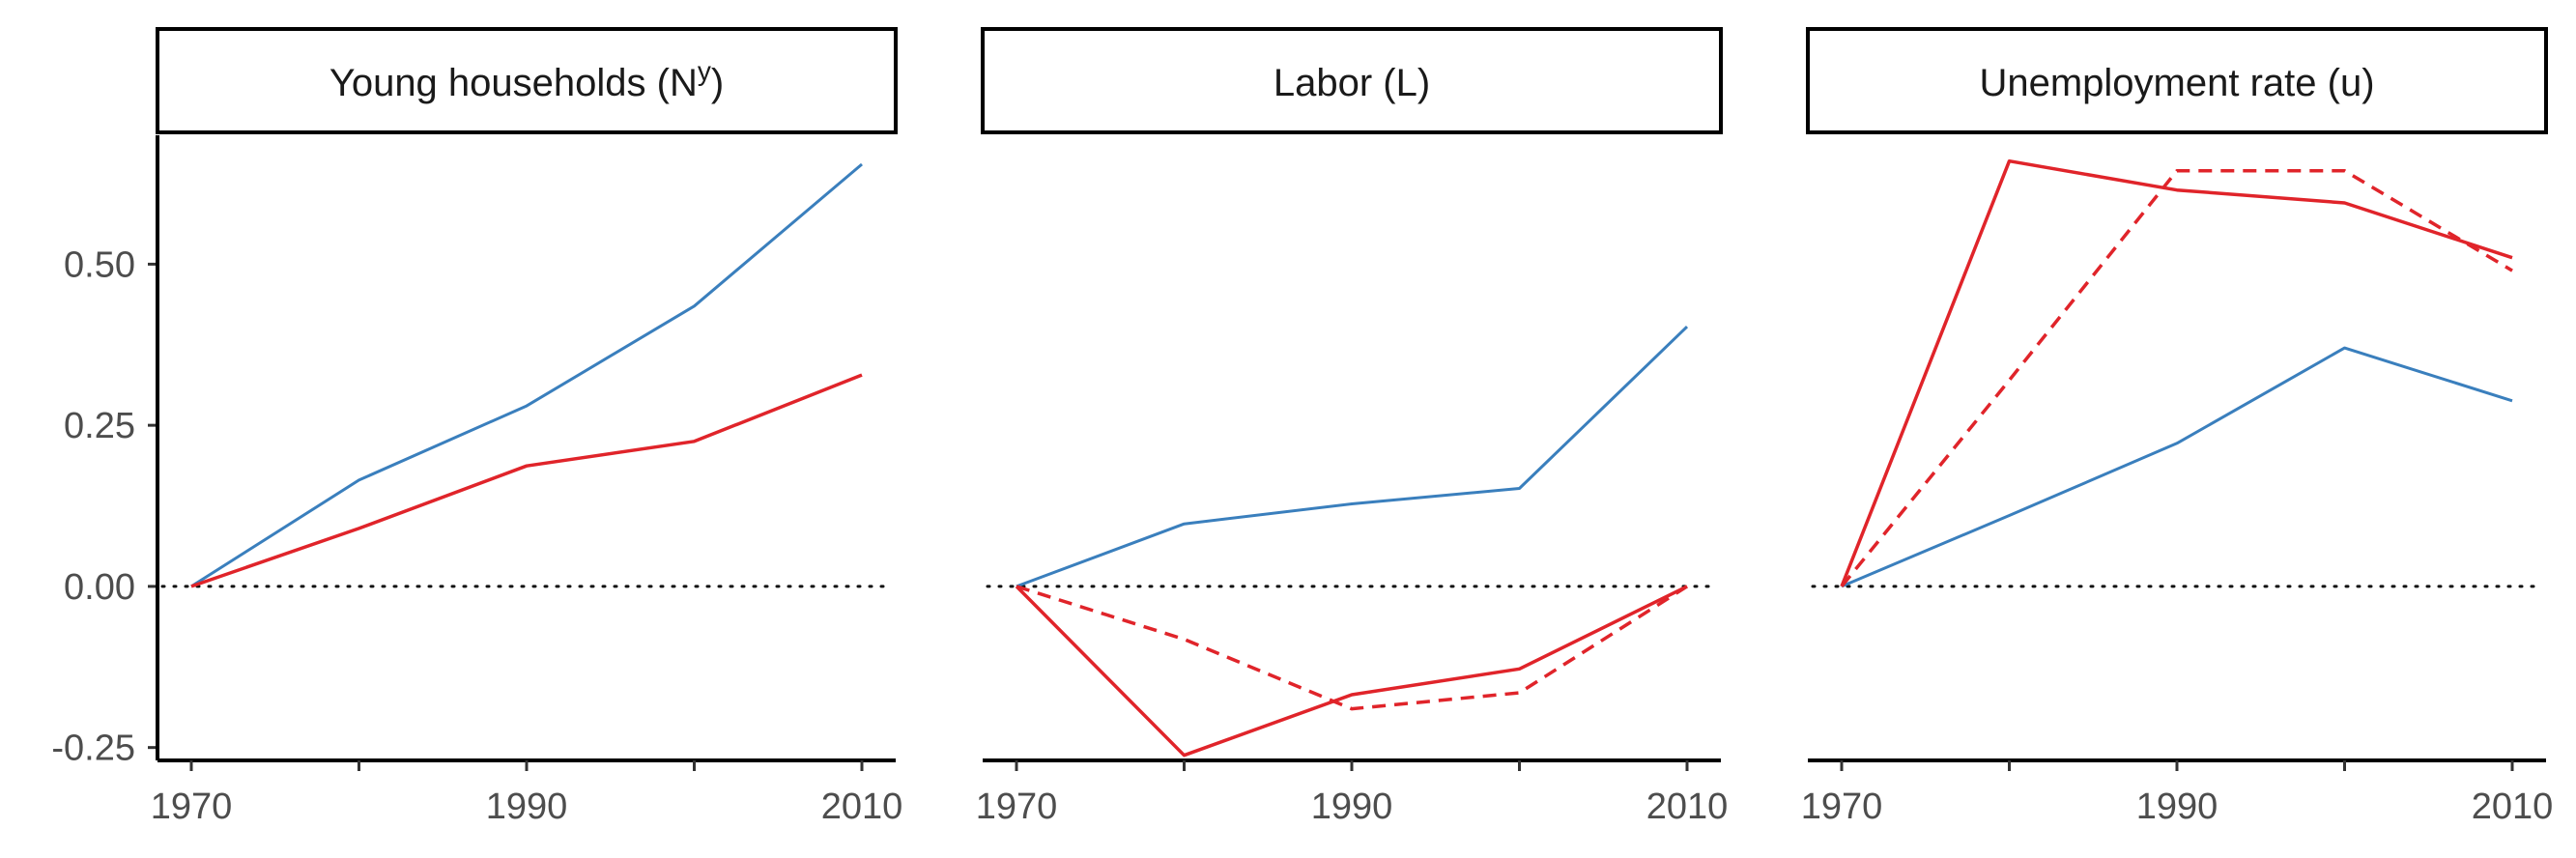 The image size is (2576, 858). I want to click on facet-title-text: Unemployment rate (u), so click(2176, 83).